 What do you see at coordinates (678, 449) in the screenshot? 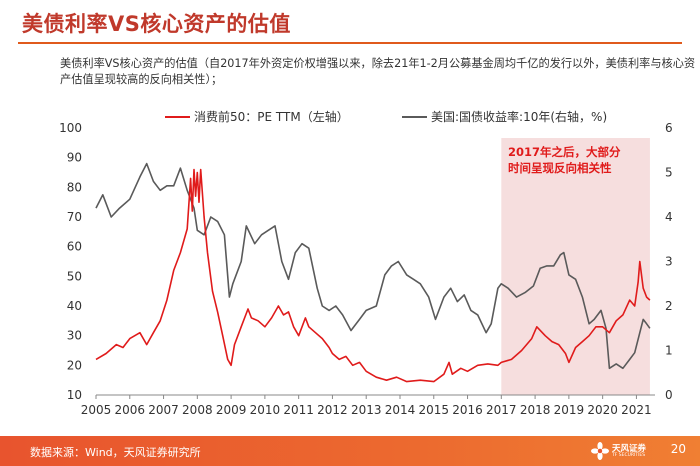
I see `page-number: 20` at bounding box center [678, 449].